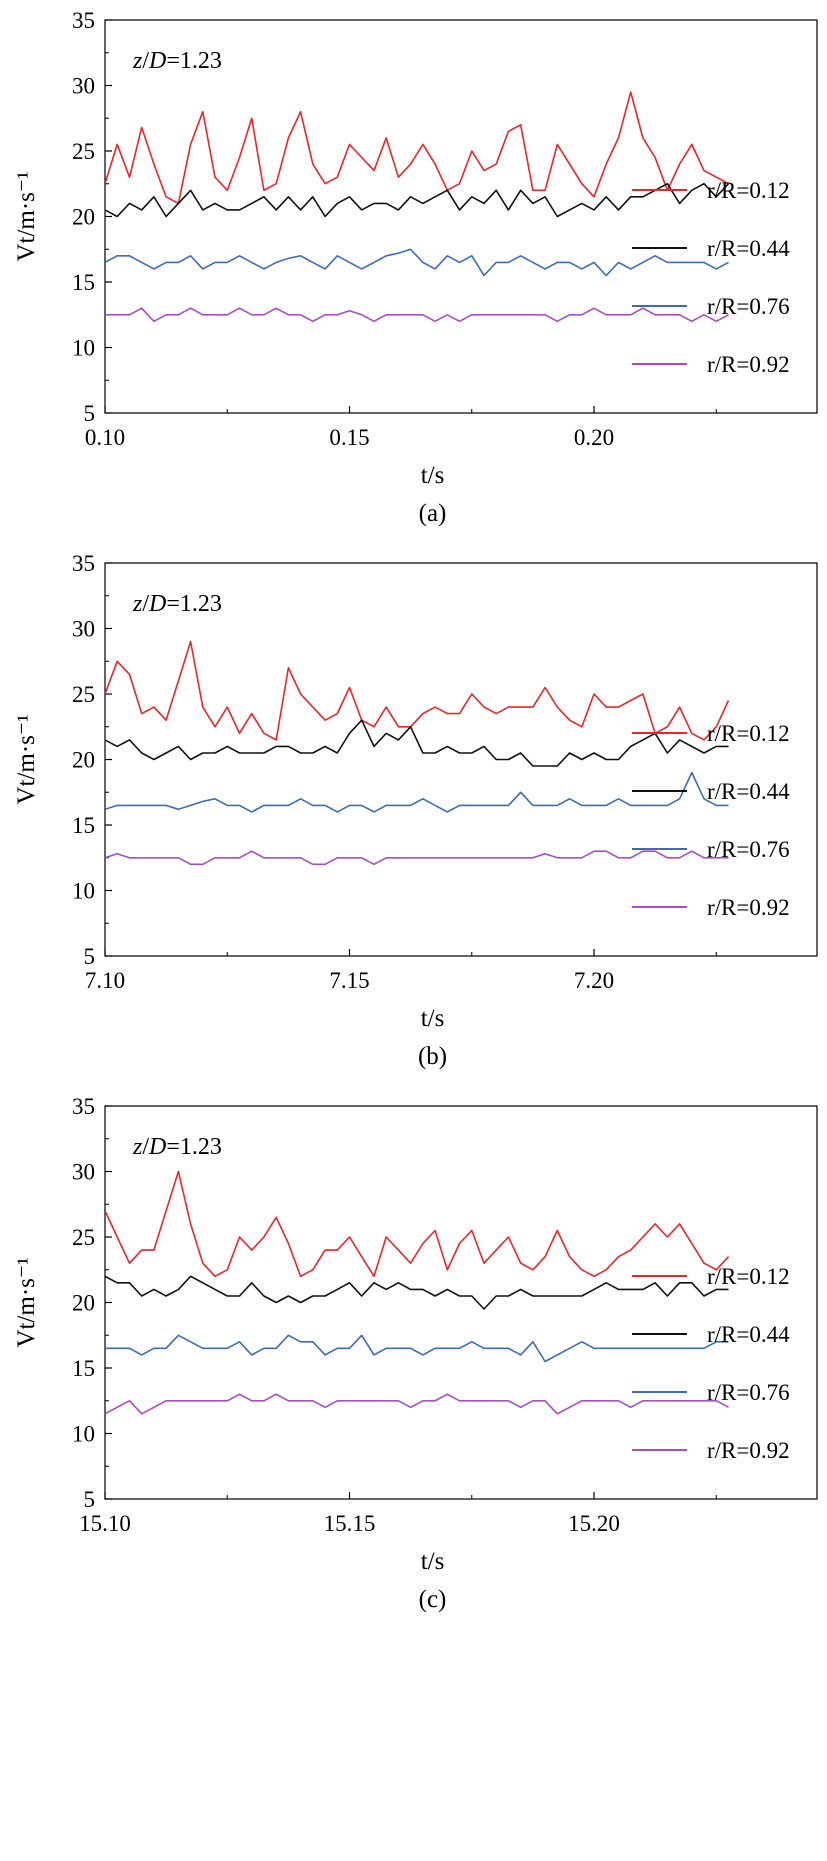 The image size is (827, 1861). Describe the element at coordinates (594, 1523) in the screenshot. I see `x-tick-label: 15.20` at that location.